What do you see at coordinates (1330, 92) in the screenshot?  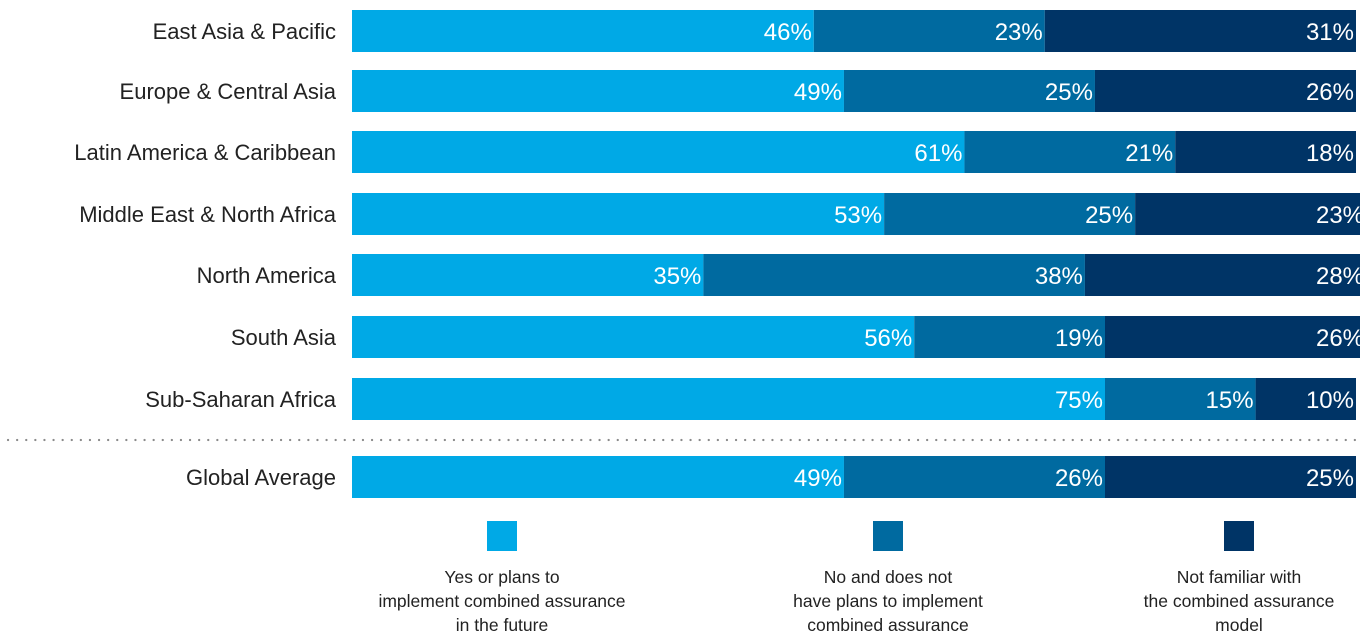 I see `data-label-europe-and-central-asia-series-3: 26%` at bounding box center [1330, 92].